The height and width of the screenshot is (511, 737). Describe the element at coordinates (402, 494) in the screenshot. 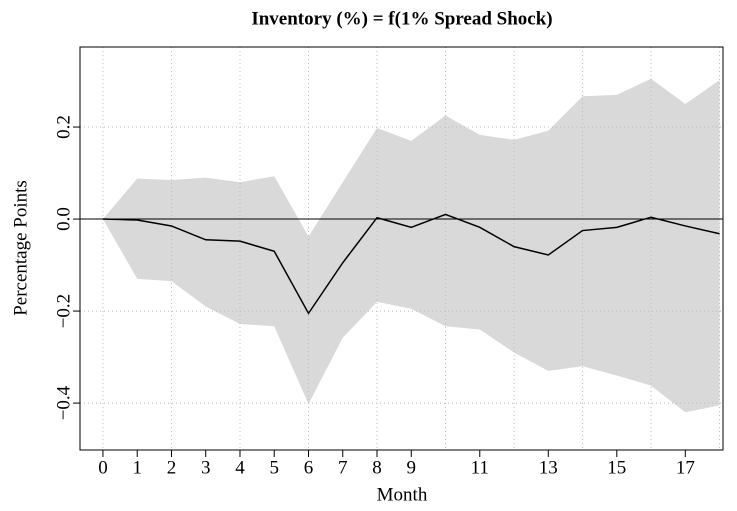

I see `x-axis-label: Month` at that location.